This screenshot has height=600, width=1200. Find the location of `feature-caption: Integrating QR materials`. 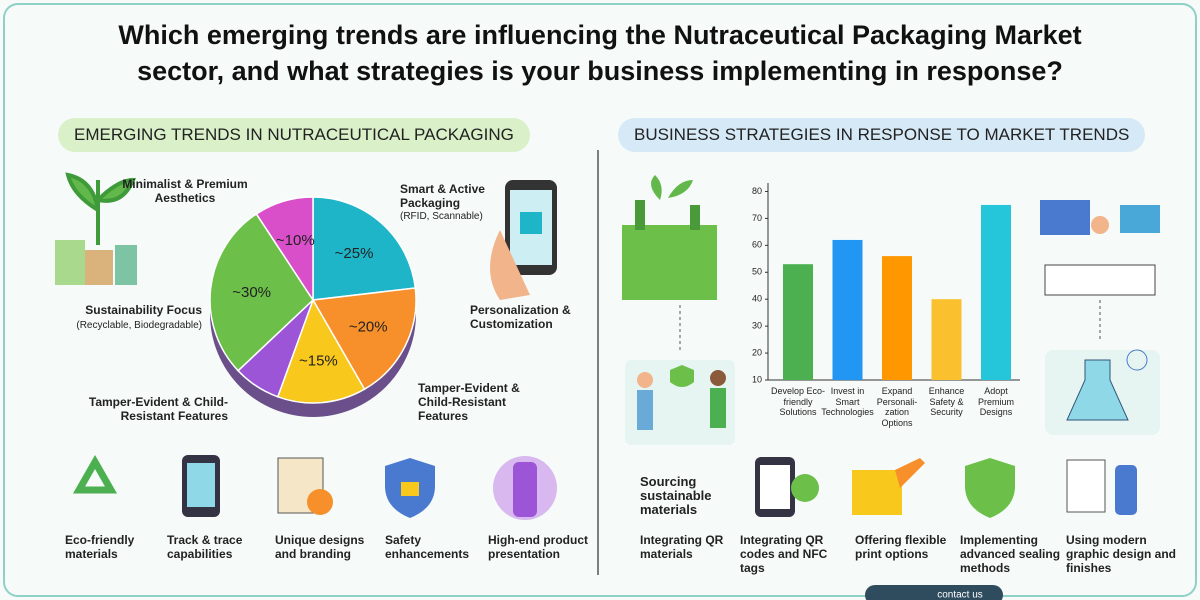

feature-caption: Integrating QR materials is located at coordinates (682, 547).